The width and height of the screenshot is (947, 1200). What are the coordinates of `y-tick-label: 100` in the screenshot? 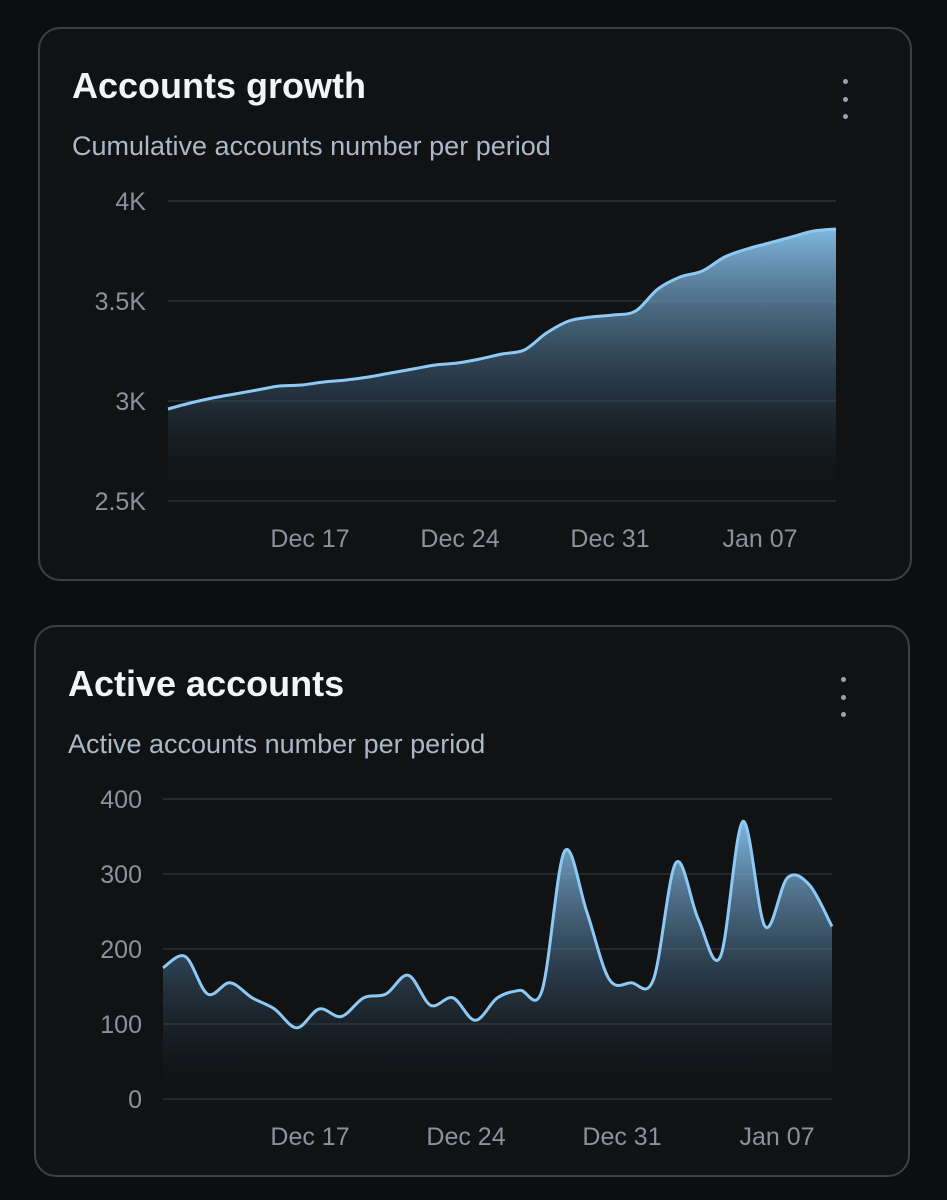 It's located at (121, 1025).